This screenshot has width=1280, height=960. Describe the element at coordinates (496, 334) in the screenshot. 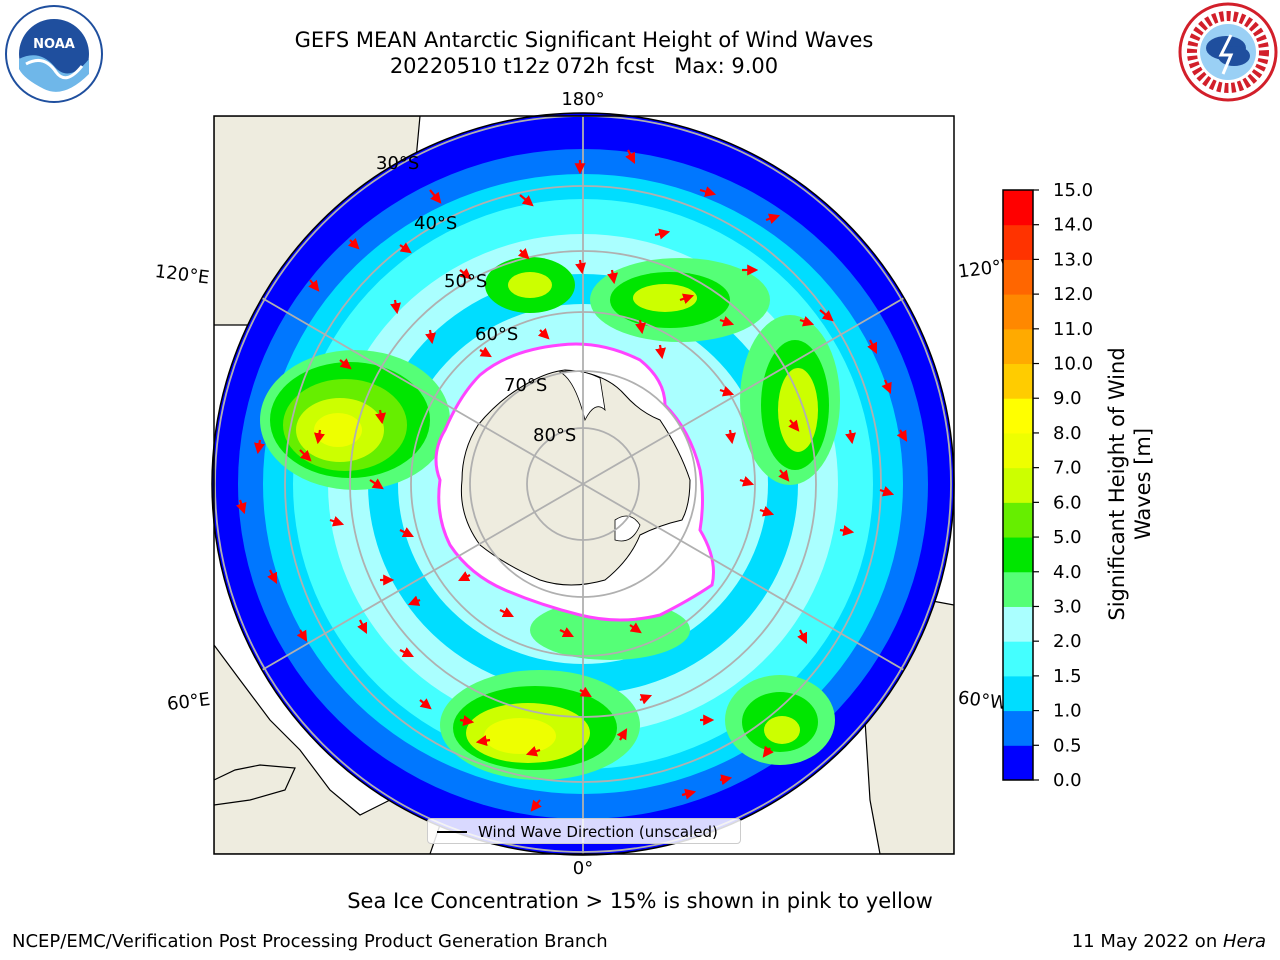

I see `lat-label-60s: 60°S` at that location.